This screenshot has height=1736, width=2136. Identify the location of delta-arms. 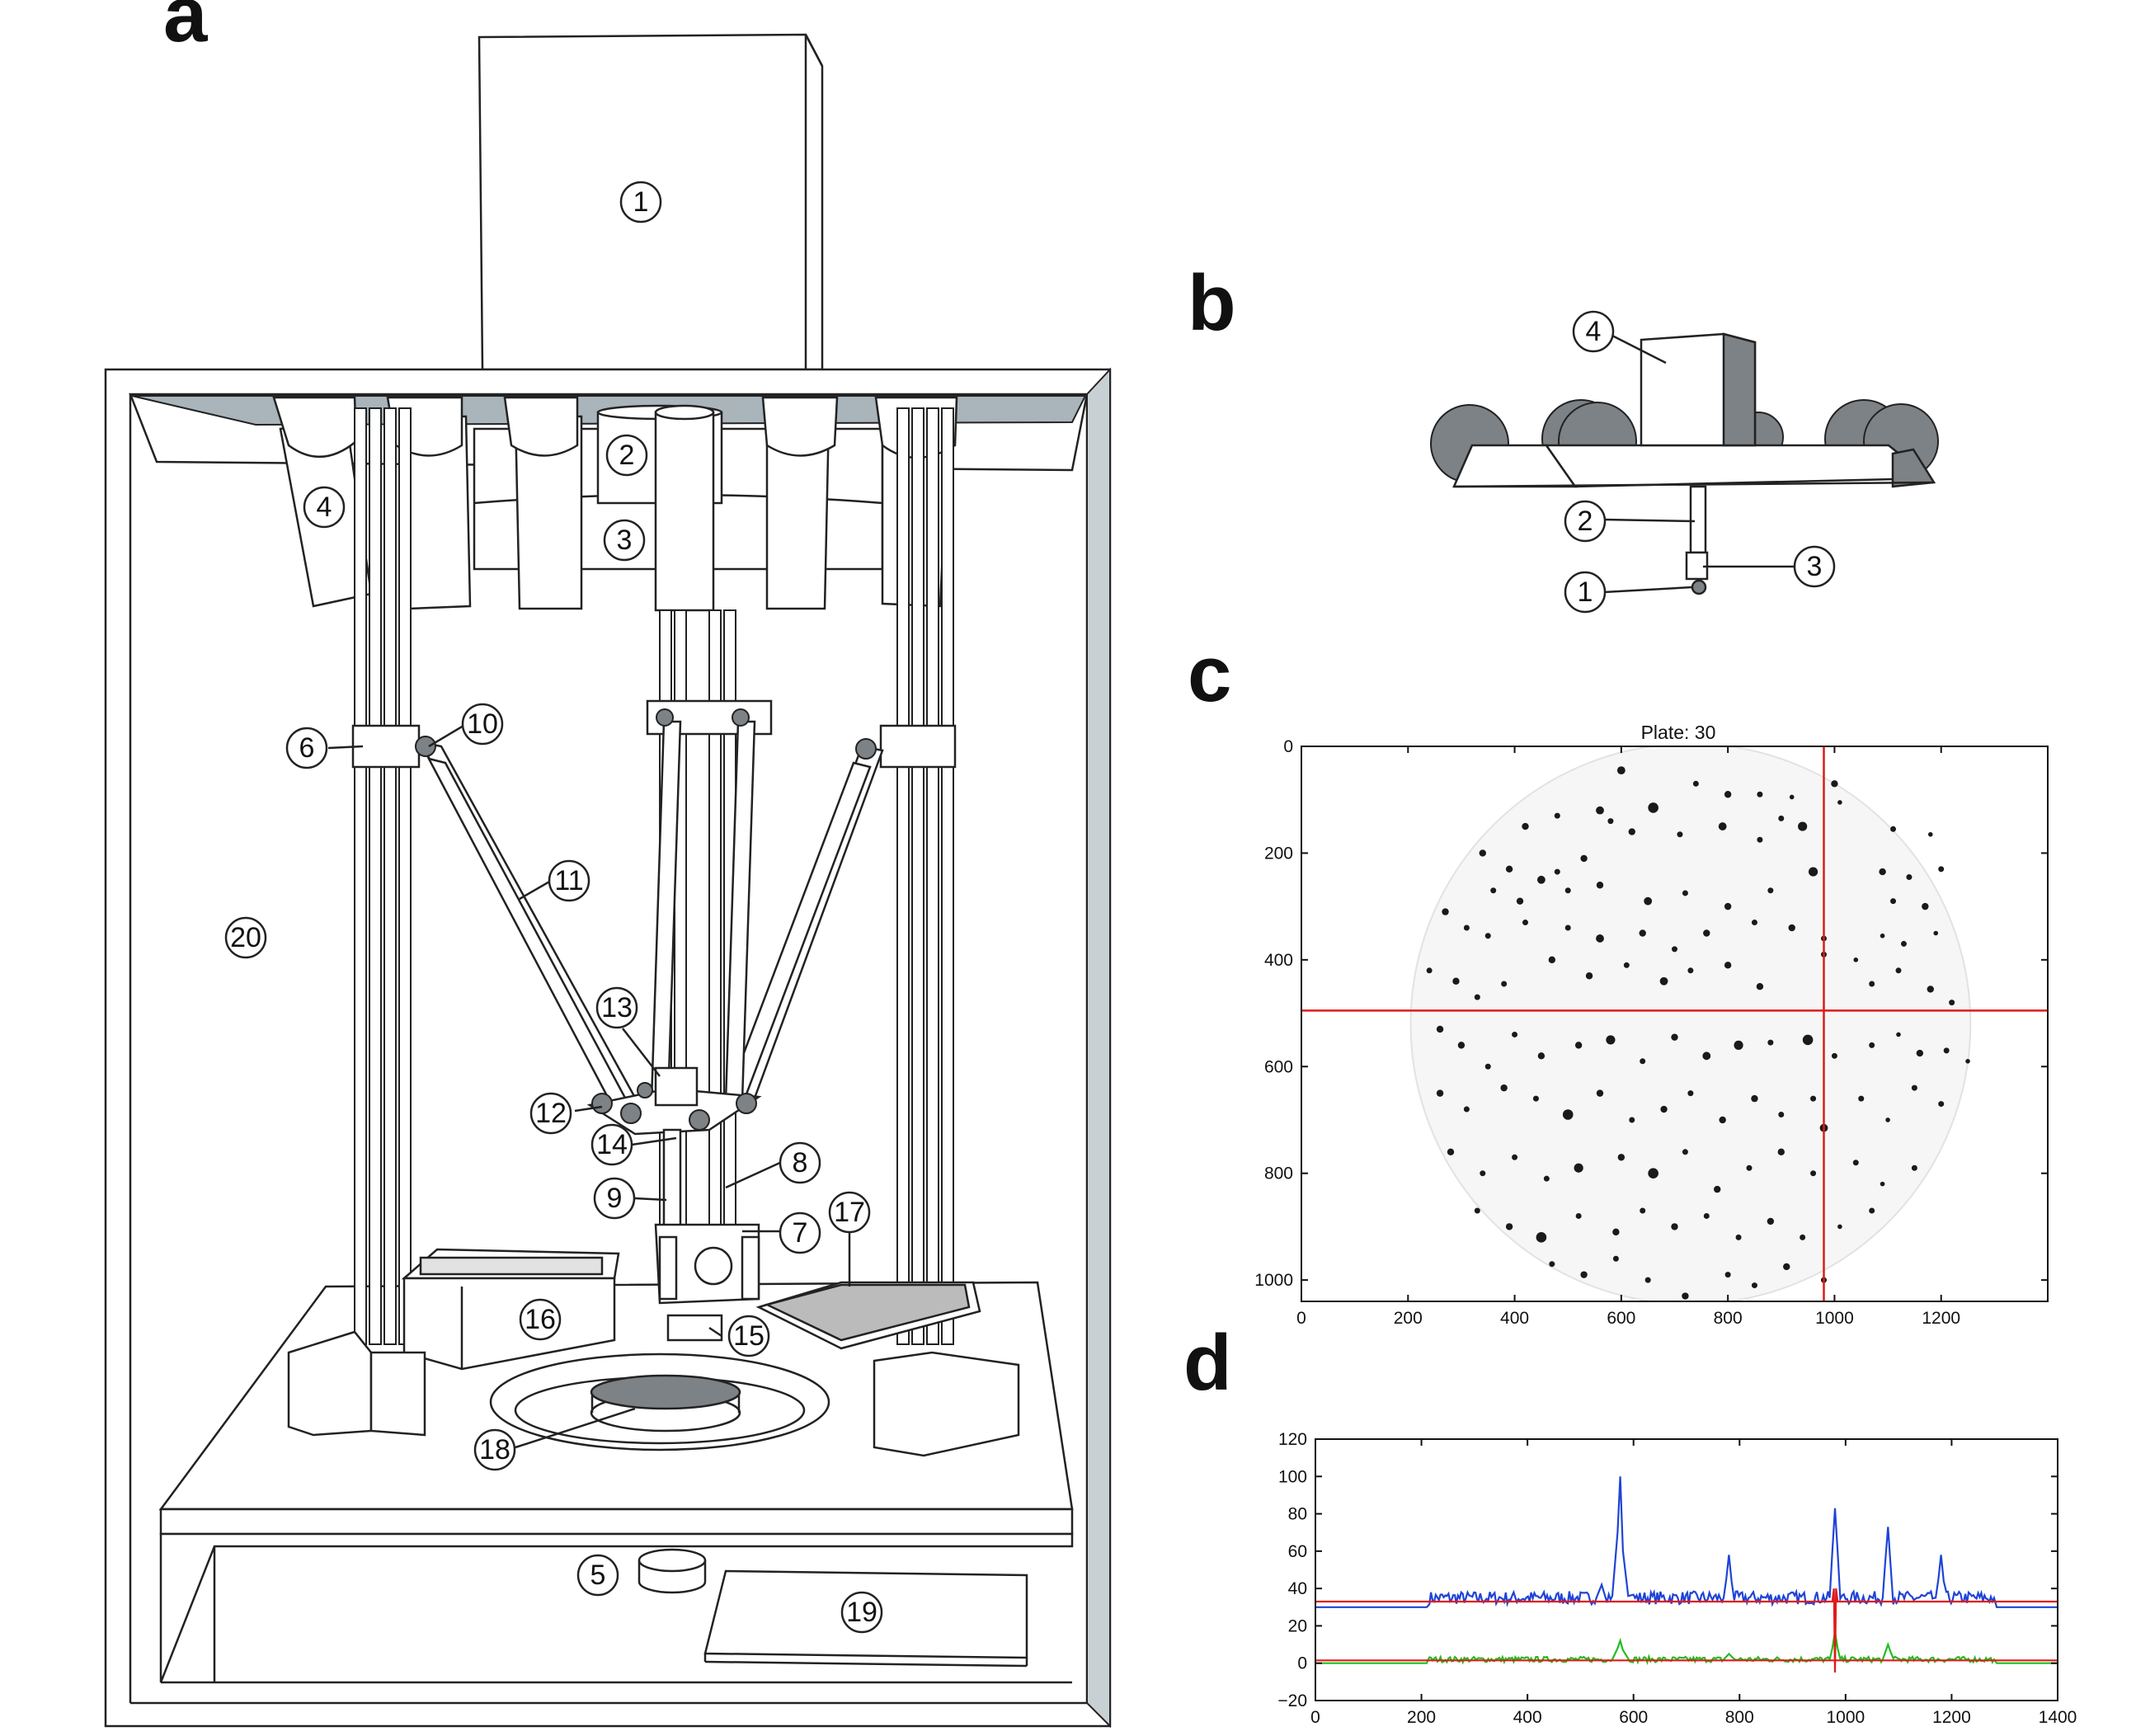
(651, 915).